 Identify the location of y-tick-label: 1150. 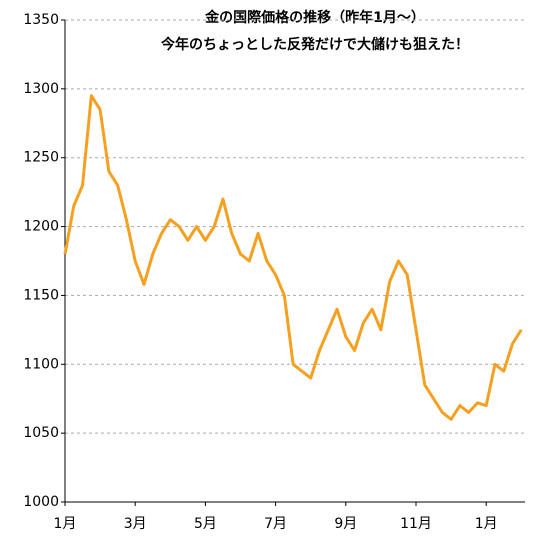
(41, 295).